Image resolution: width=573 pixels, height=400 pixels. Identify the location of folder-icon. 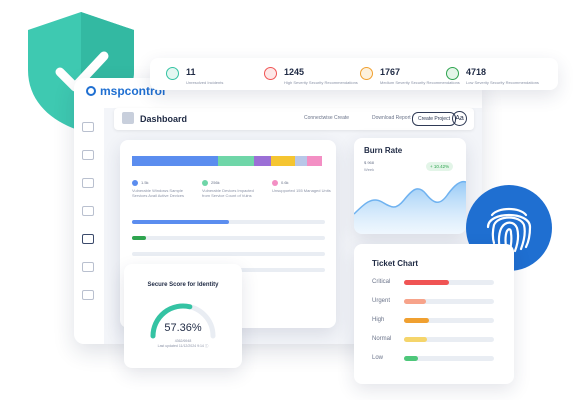
(88, 155).